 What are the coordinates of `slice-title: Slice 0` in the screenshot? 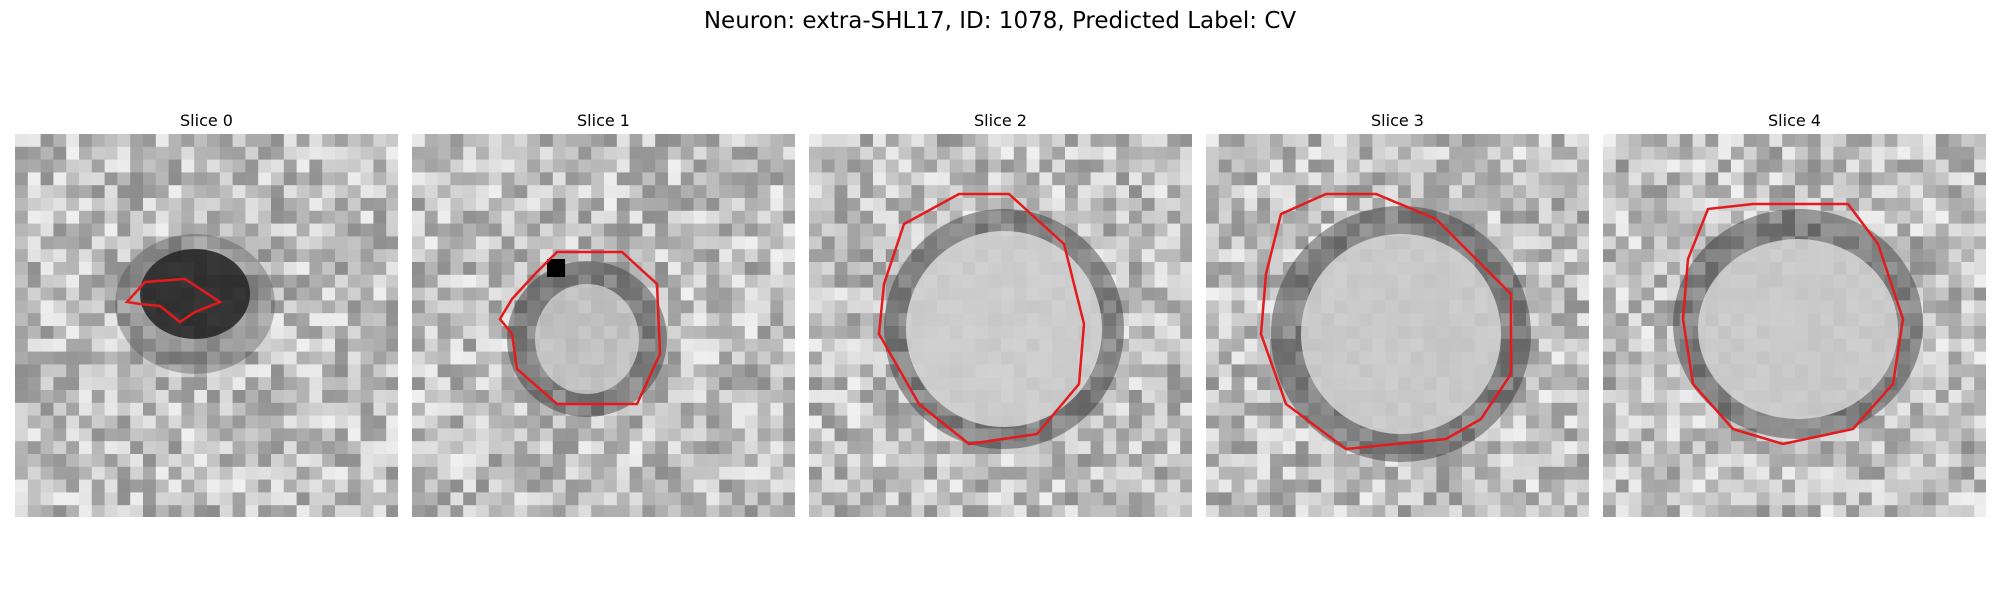 It's located at (206, 120).